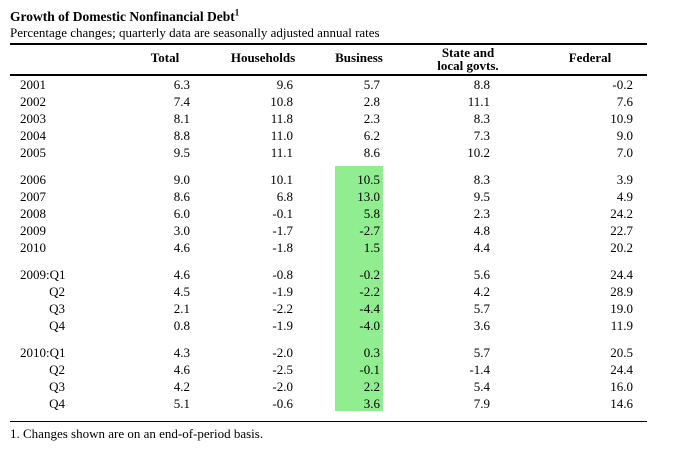 This screenshot has height=449, width=679. What do you see at coordinates (181, 291) in the screenshot?
I see `cell-total: 4.5` at bounding box center [181, 291].